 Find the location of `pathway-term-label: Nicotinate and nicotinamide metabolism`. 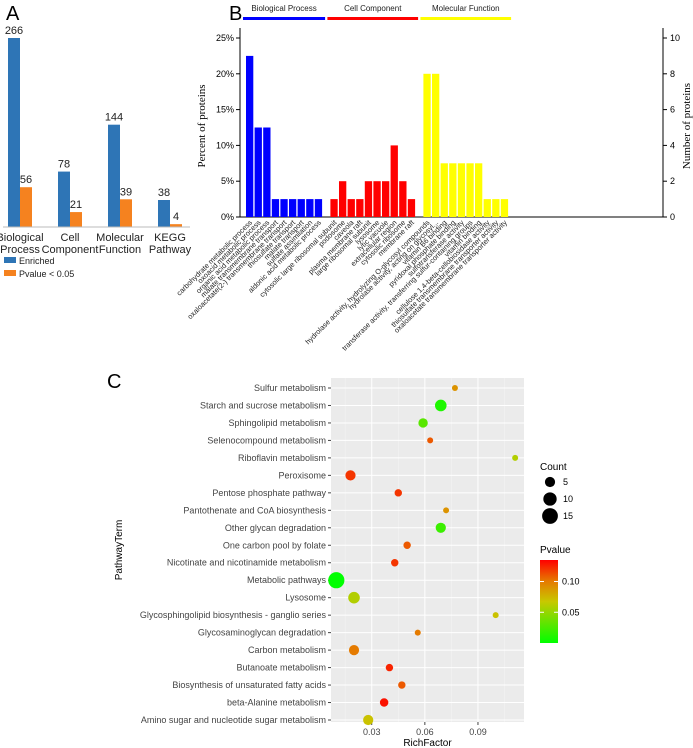

pathway-term-label: Nicotinate and nicotinamide metabolism is located at coordinates (246, 563).